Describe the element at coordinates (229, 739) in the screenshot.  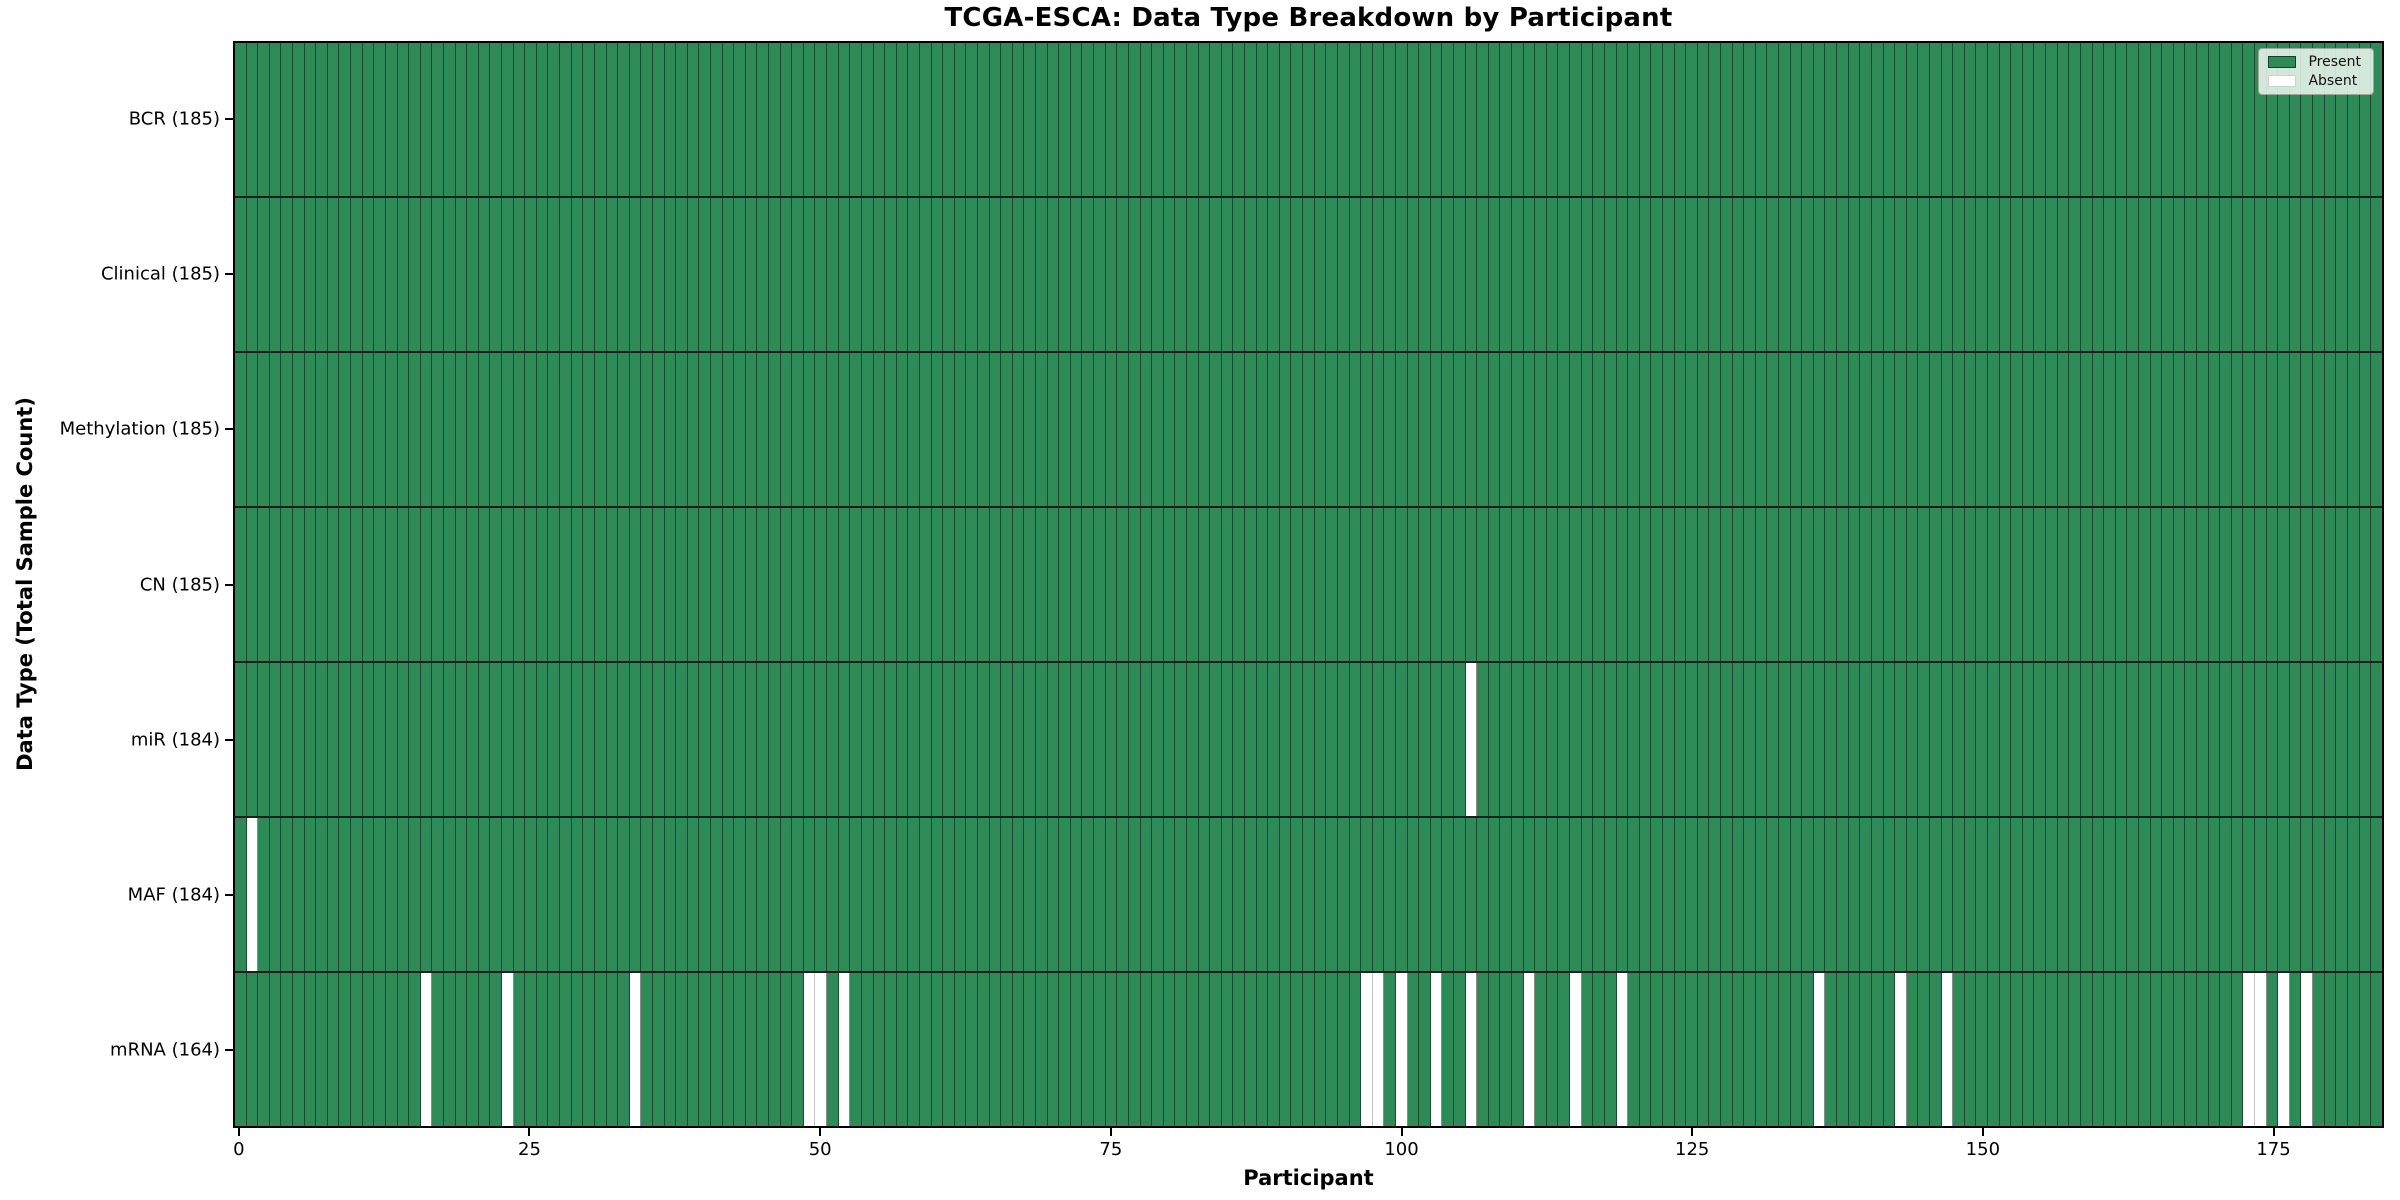
I see `y-tick-mark` at that location.